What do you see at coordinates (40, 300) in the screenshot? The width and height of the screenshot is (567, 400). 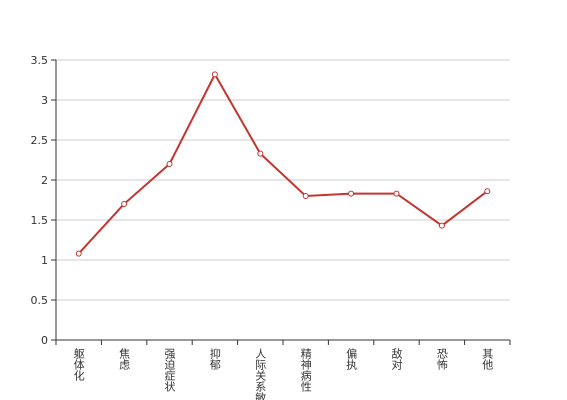 I see `y-tick-label: 0.5` at bounding box center [40, 300].